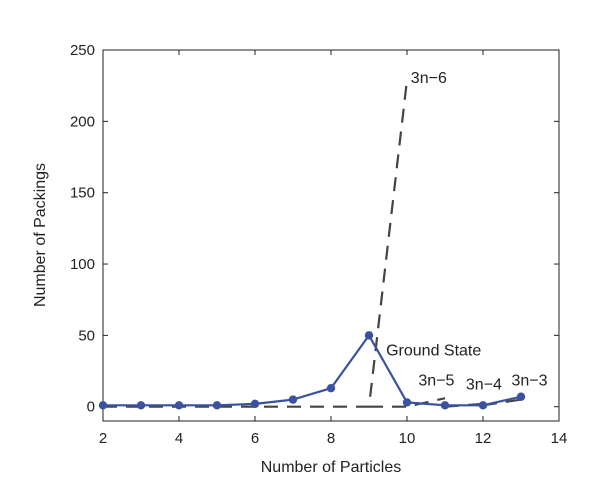 The image size is (599, 490). I want to click on x-tick-label: 6, so click(255, 438).